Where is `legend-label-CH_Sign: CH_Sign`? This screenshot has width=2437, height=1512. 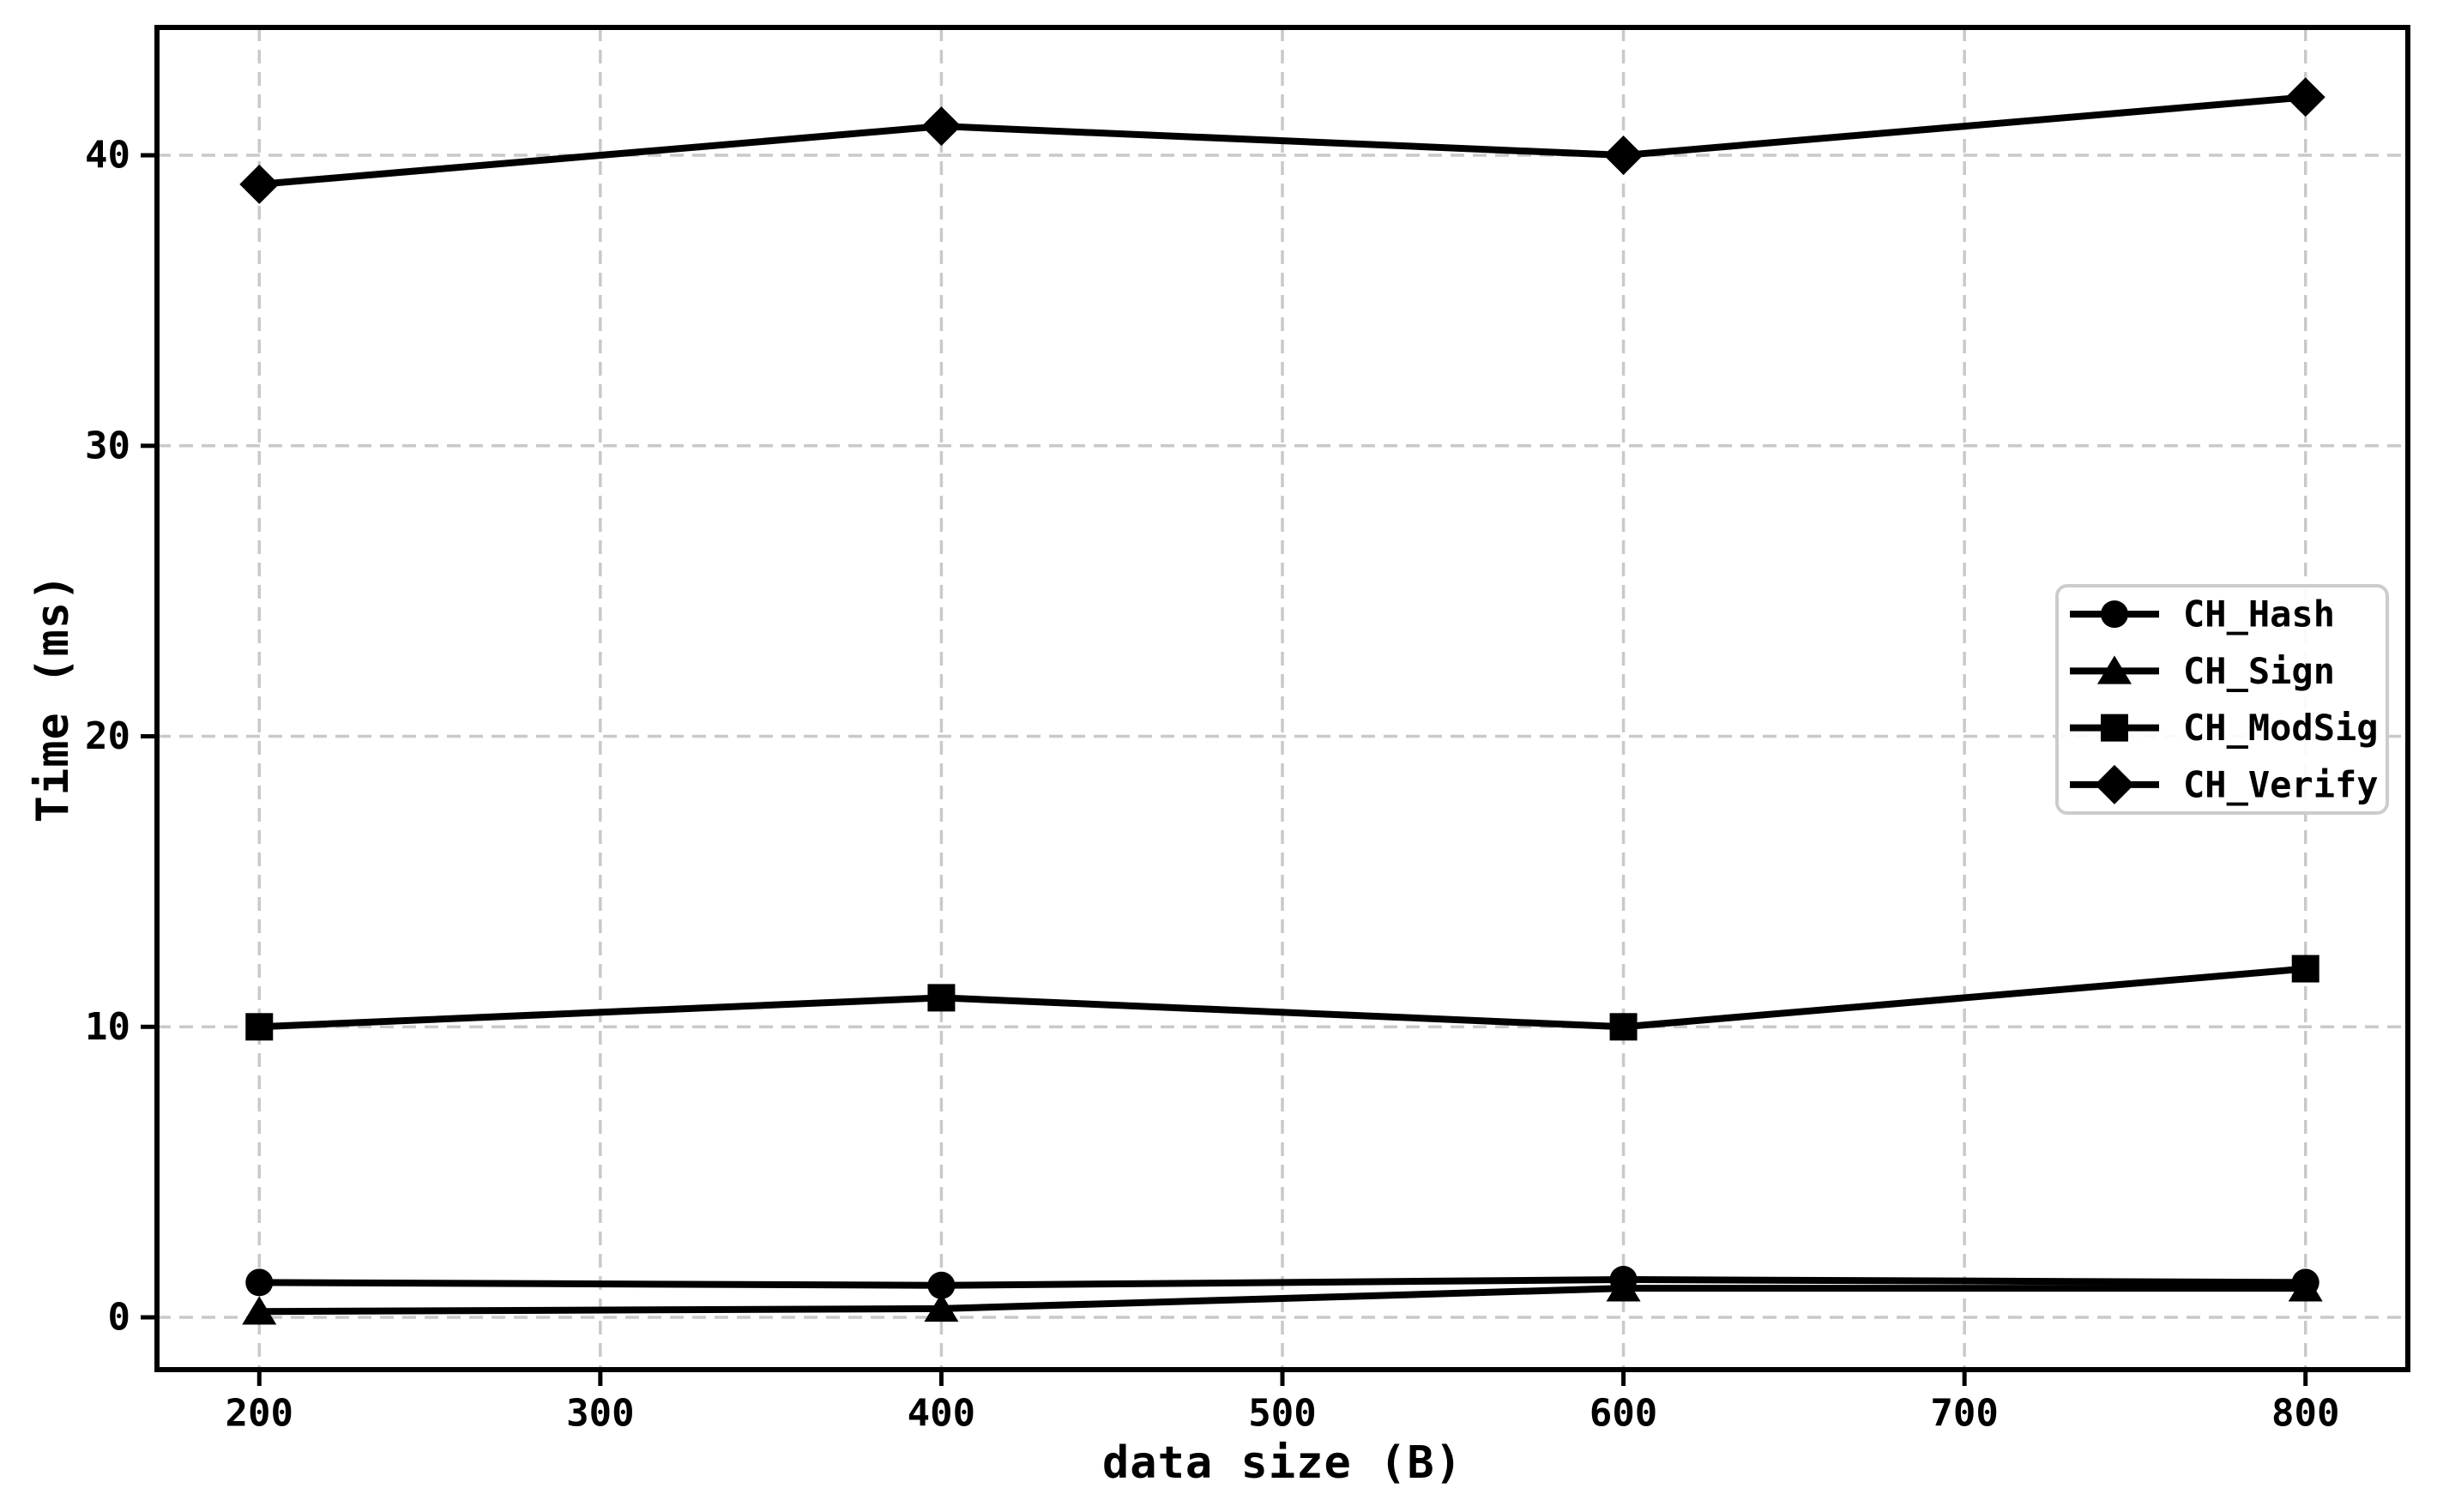 legend-label-CH_Sign: CH_Sign is located at coordinates (2259, 671).